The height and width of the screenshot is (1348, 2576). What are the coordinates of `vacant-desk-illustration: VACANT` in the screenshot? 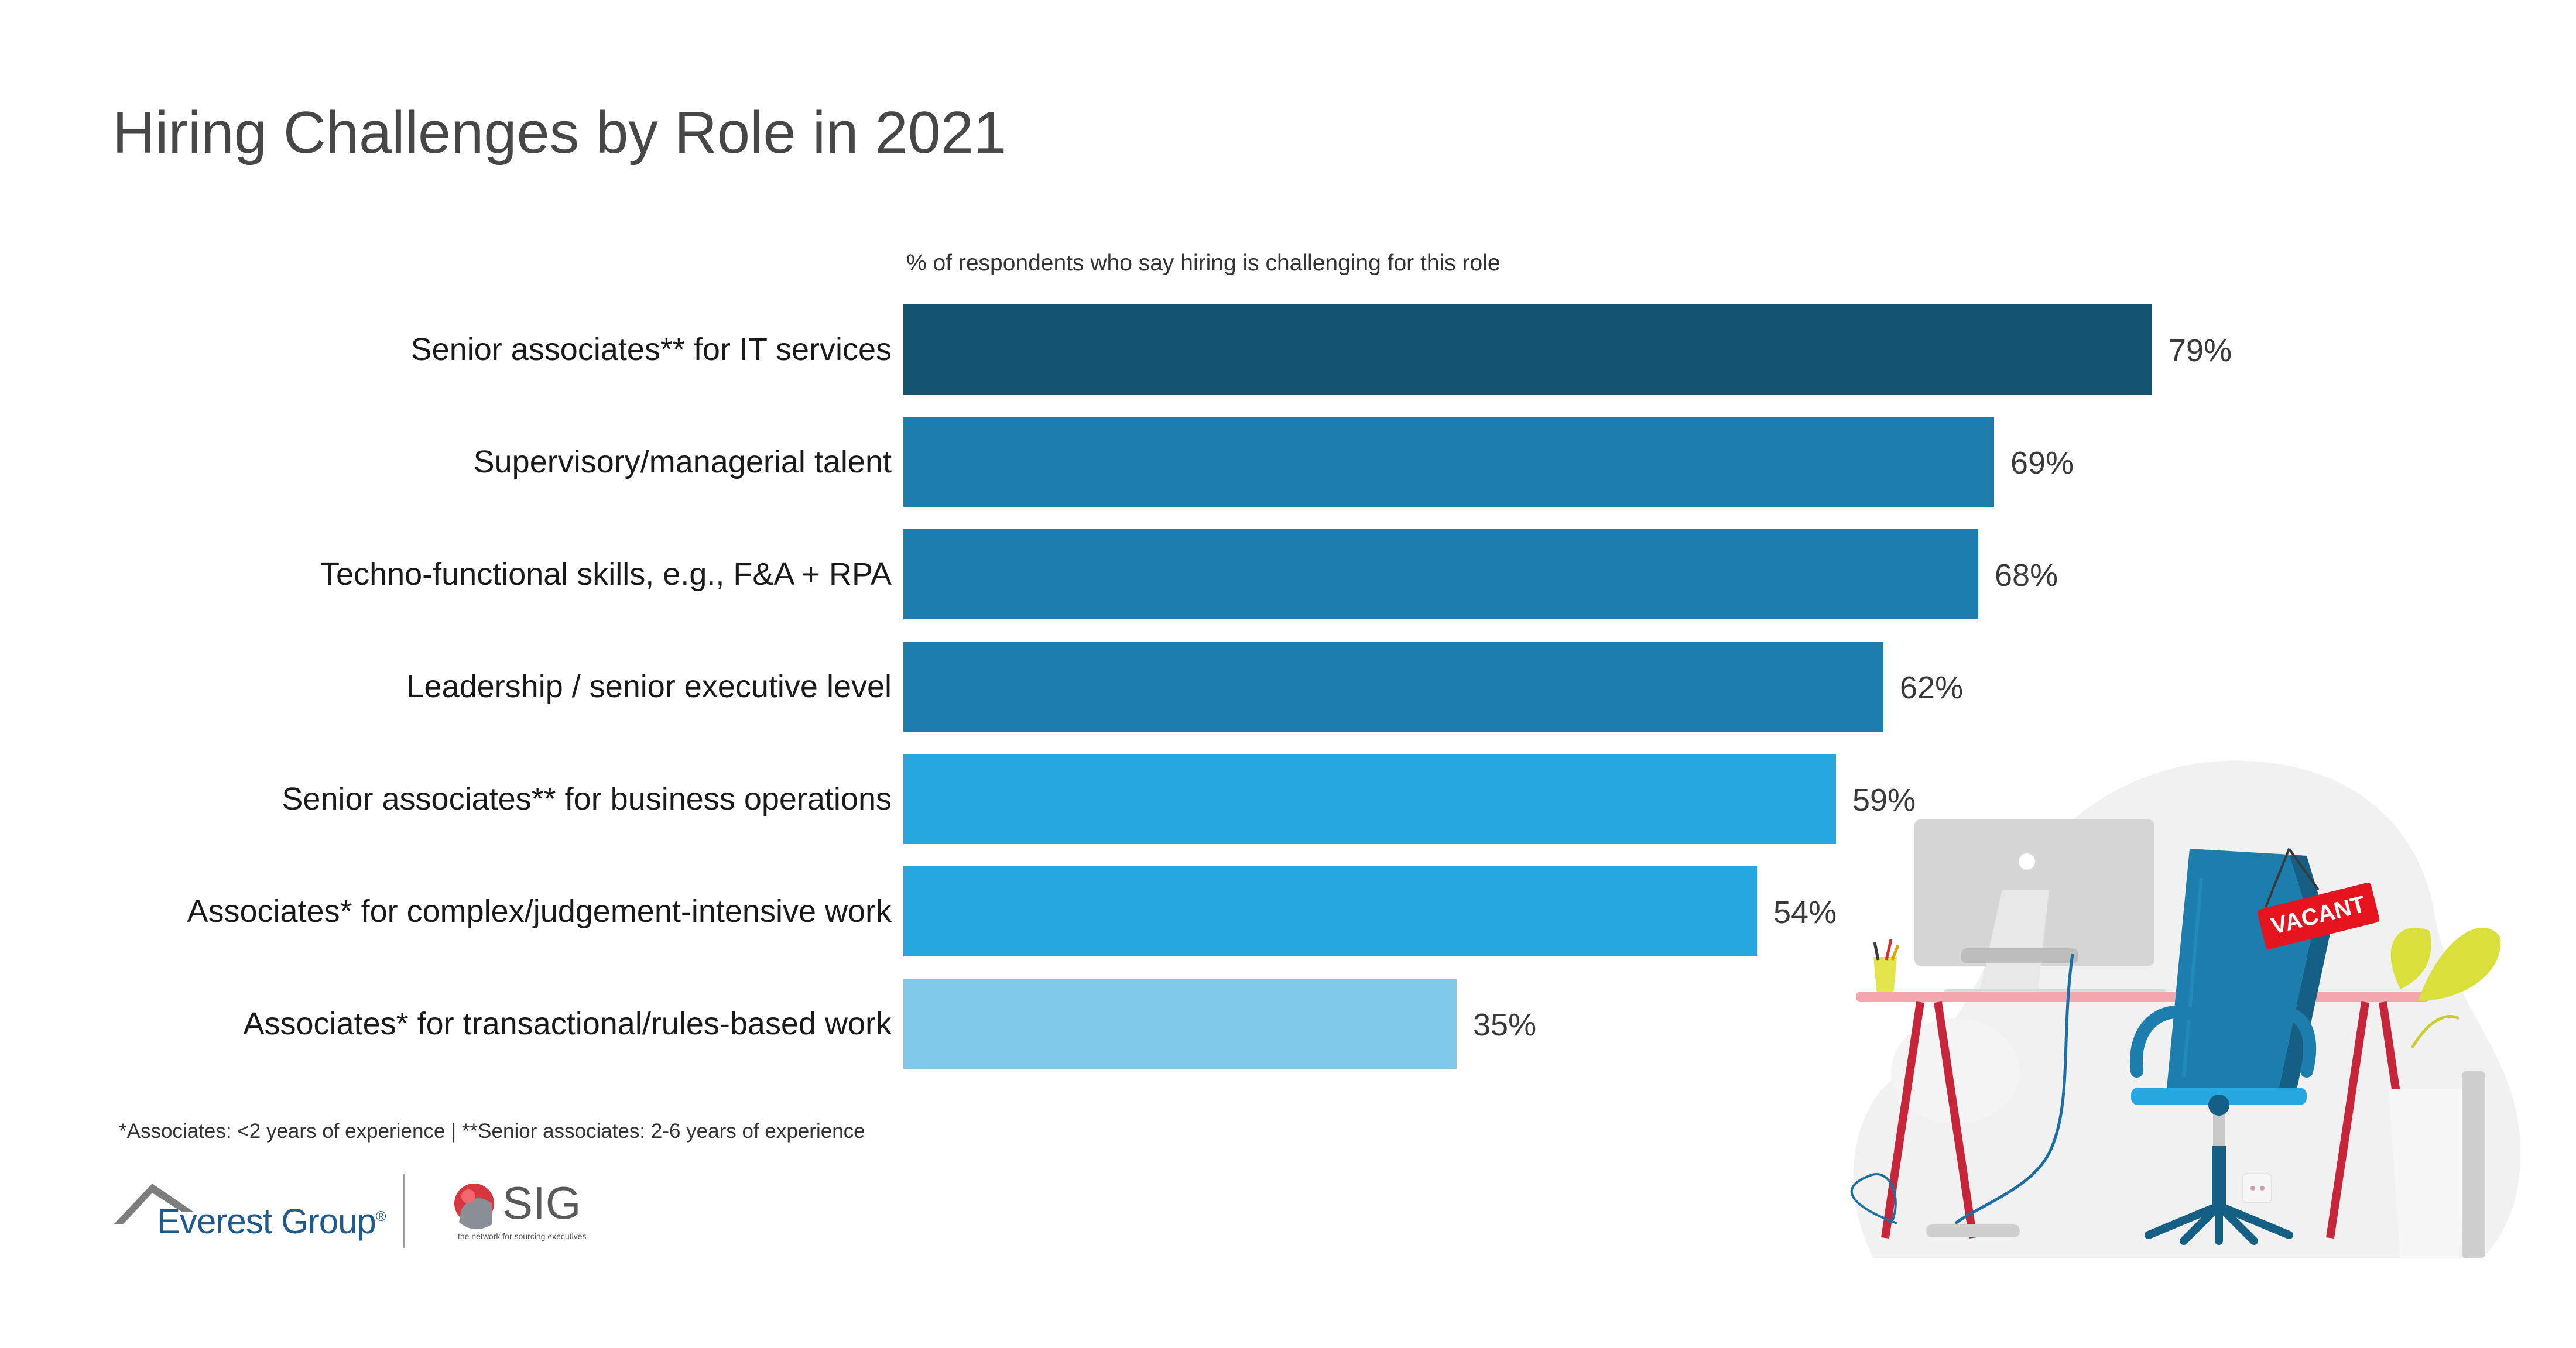 It's located at (2185, 1009).